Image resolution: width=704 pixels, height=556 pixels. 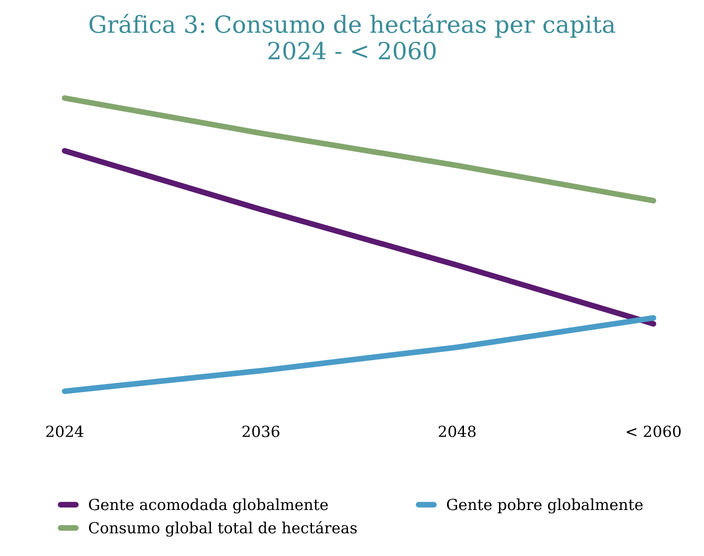 I want to click on chart-title: Gráfica 3: Consumo de hectáreas per capita 2024 - < 2060, so click(x=352, y=37).